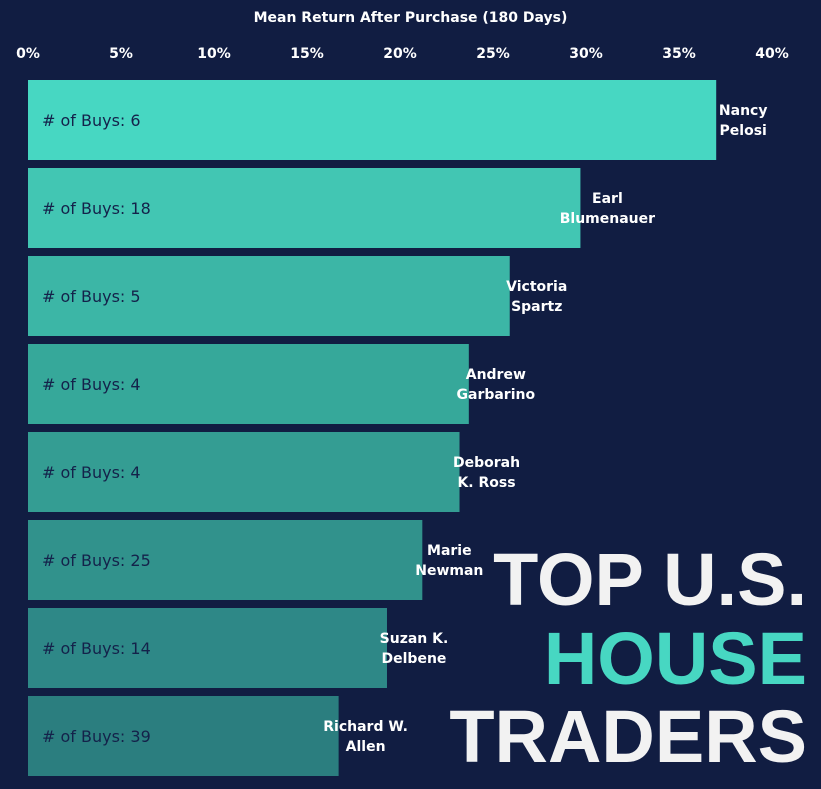  I want to click on x-tick-label: 40%, so click(772, 54).